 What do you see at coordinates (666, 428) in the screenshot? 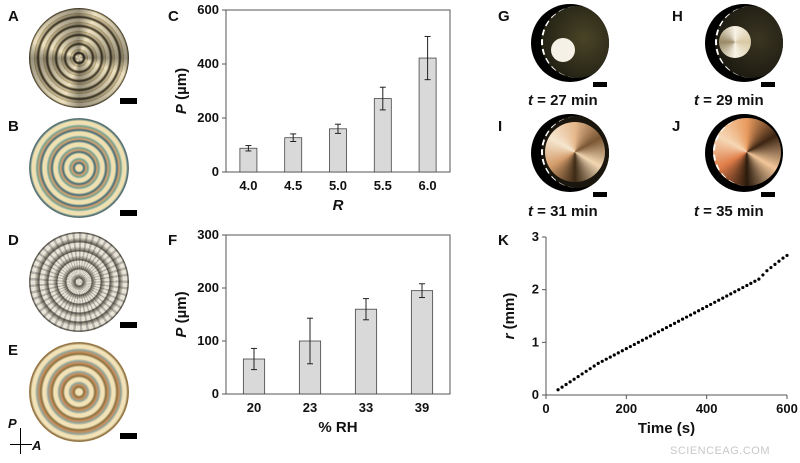
I see `x-axis-label: Time (s)` at bounding box center [666, 428].